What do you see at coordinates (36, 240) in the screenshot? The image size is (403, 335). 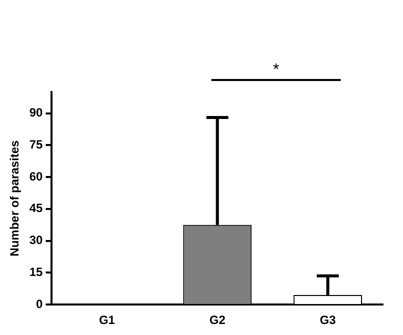 I see `y-tick-label: 30` at bounding box center [36, 240].